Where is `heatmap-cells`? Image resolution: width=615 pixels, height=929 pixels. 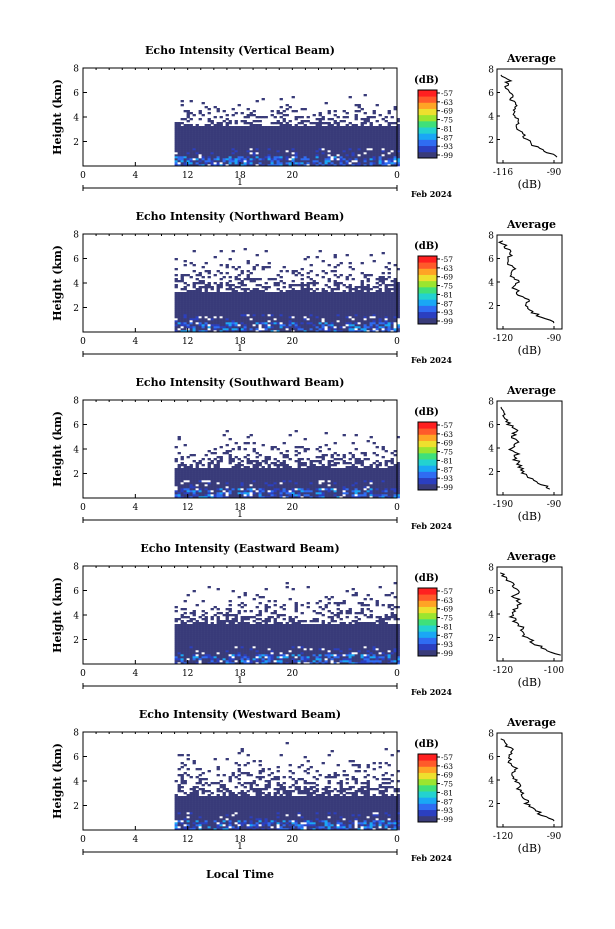 heatmap-cells is located at coordinates (287, 464).